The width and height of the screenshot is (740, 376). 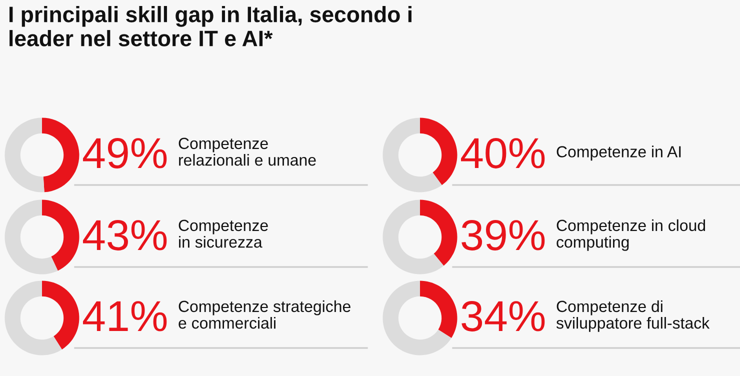 What do you see at coordinates (264, 314) in the screenshot?
I see `slice-label: Competenze strategiche e commerciali` at bounding box center [264, 314].